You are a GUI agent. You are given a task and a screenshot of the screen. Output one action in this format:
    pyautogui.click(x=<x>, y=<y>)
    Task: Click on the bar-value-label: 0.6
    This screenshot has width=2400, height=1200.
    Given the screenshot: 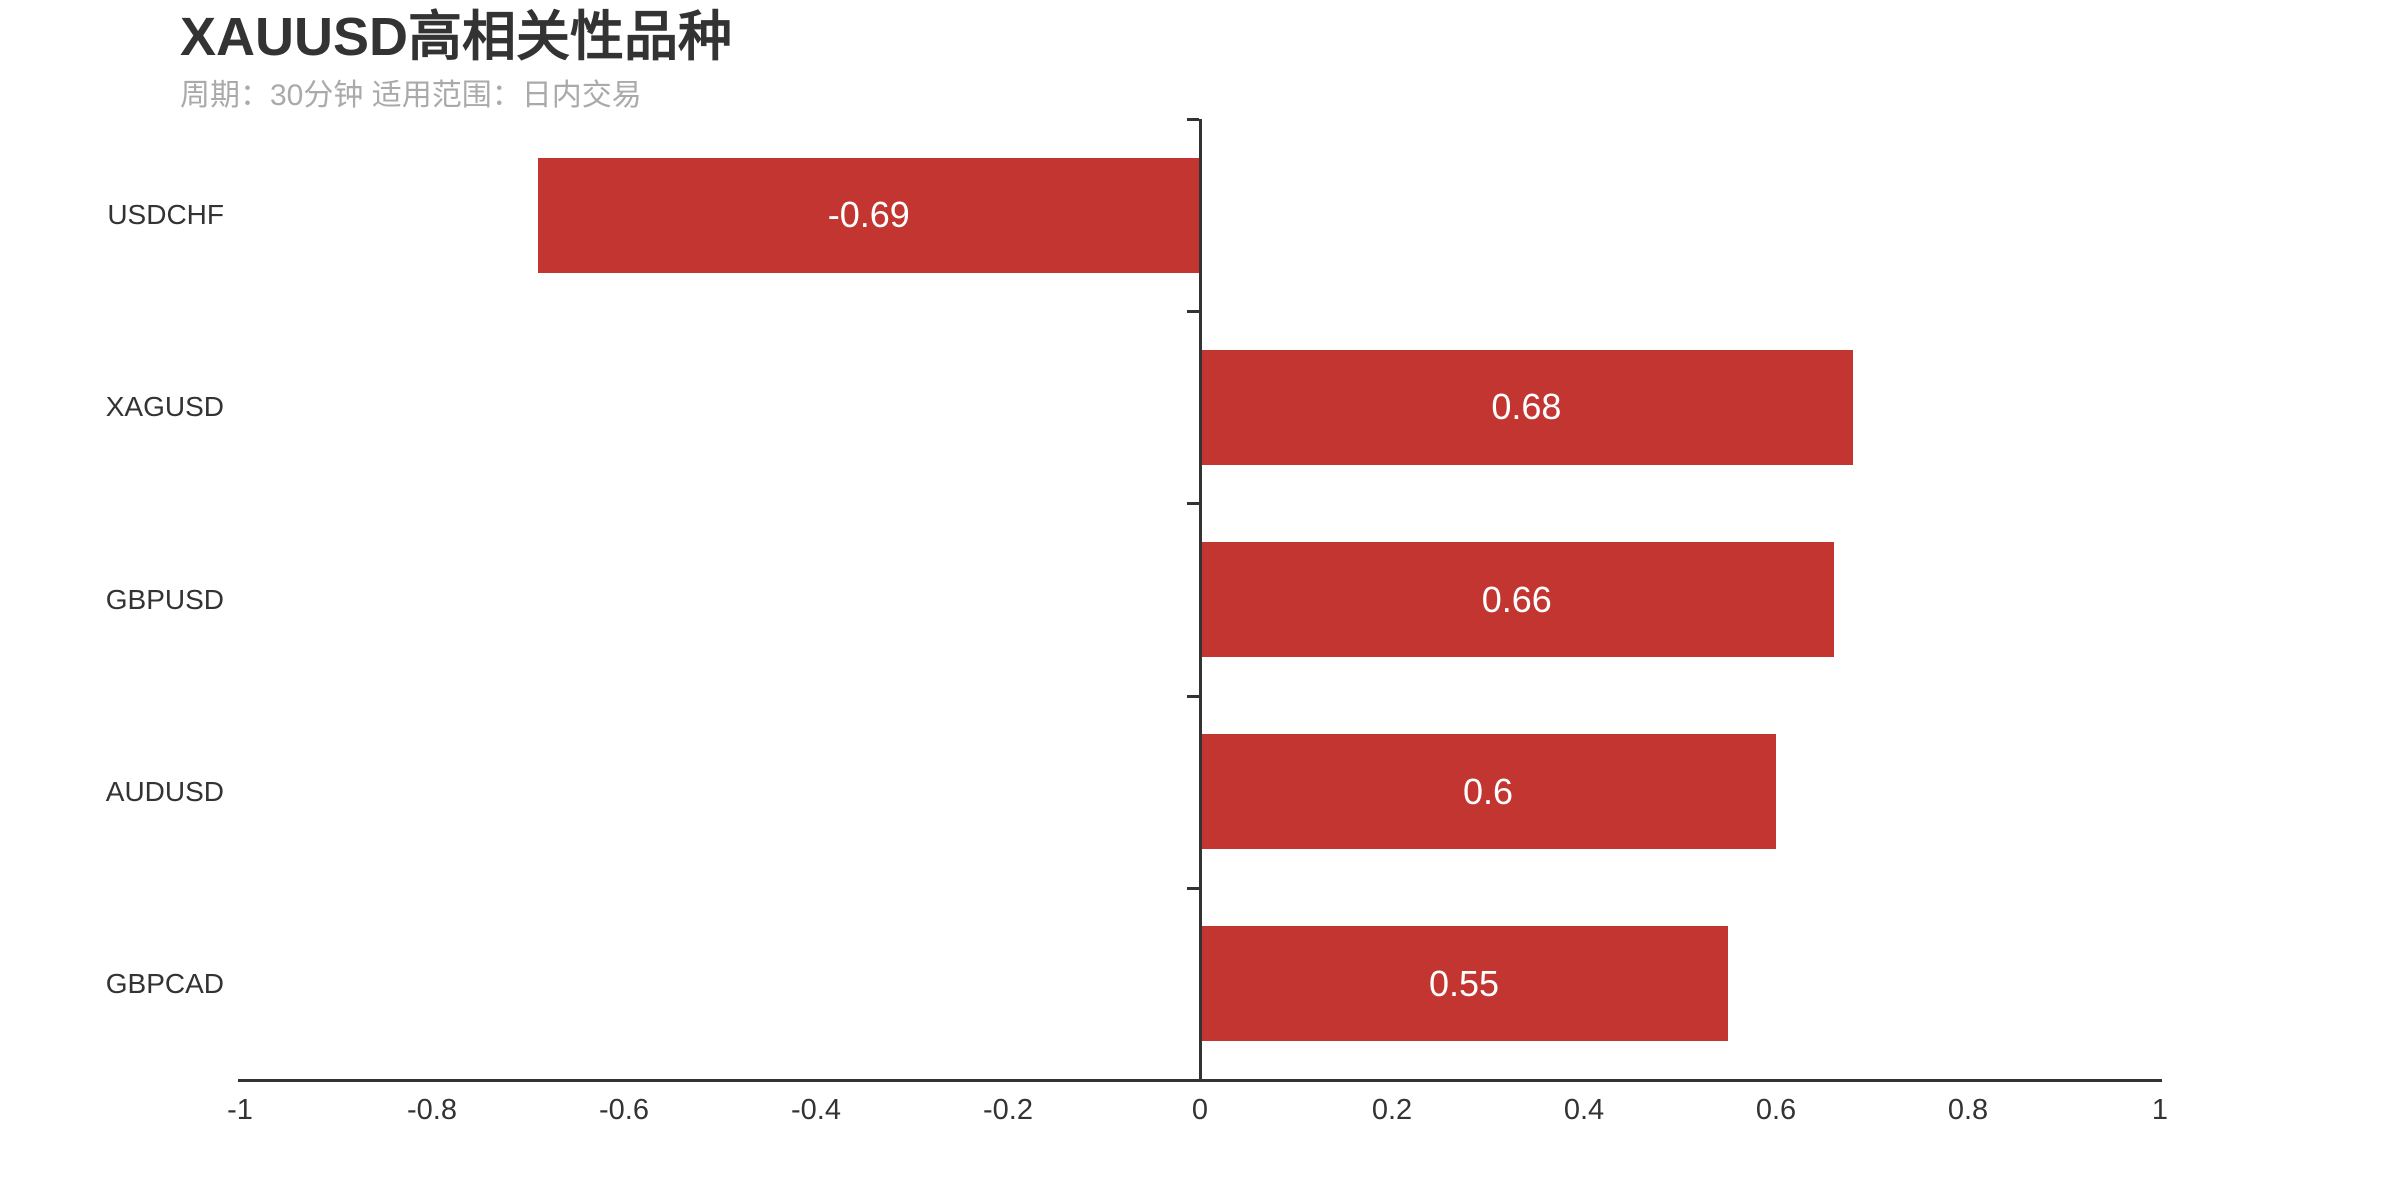 What is the action you would take?
    pyautogui.click(x=1488, y=791)
    